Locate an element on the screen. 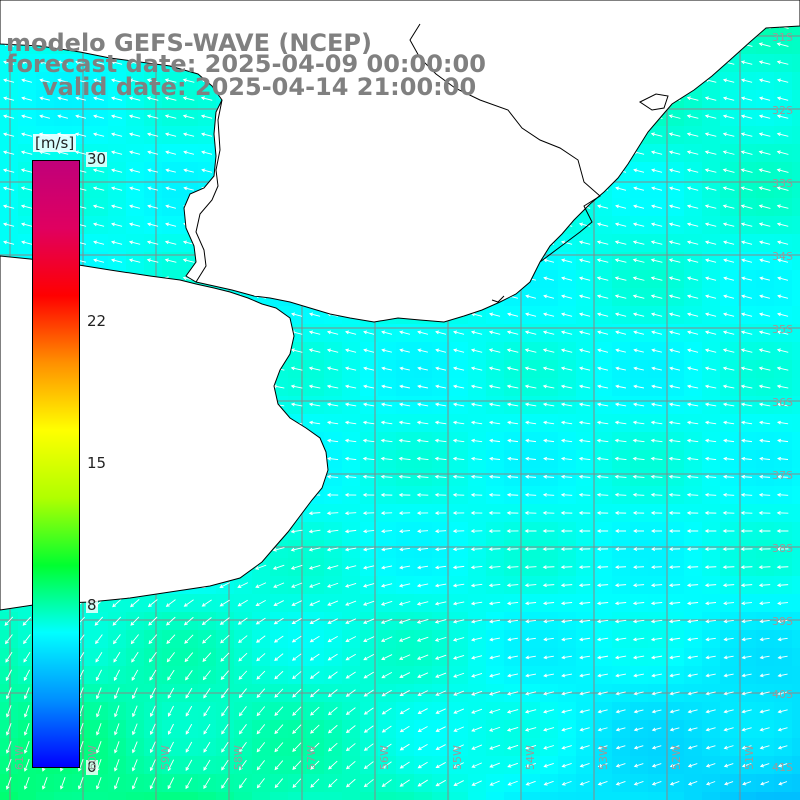 The height and width of the screenshot is (800, 800). longitude-label: 53W is located at coordinates (603, 757).